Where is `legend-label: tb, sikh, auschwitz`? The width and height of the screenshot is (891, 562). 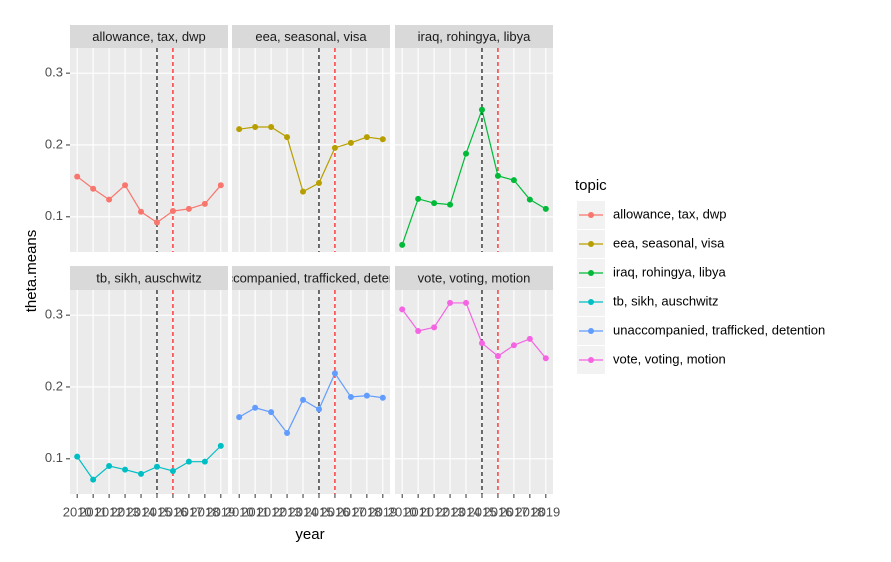 legend-label: tb, sikh, auschwitz is located at coordinates (666, 300).